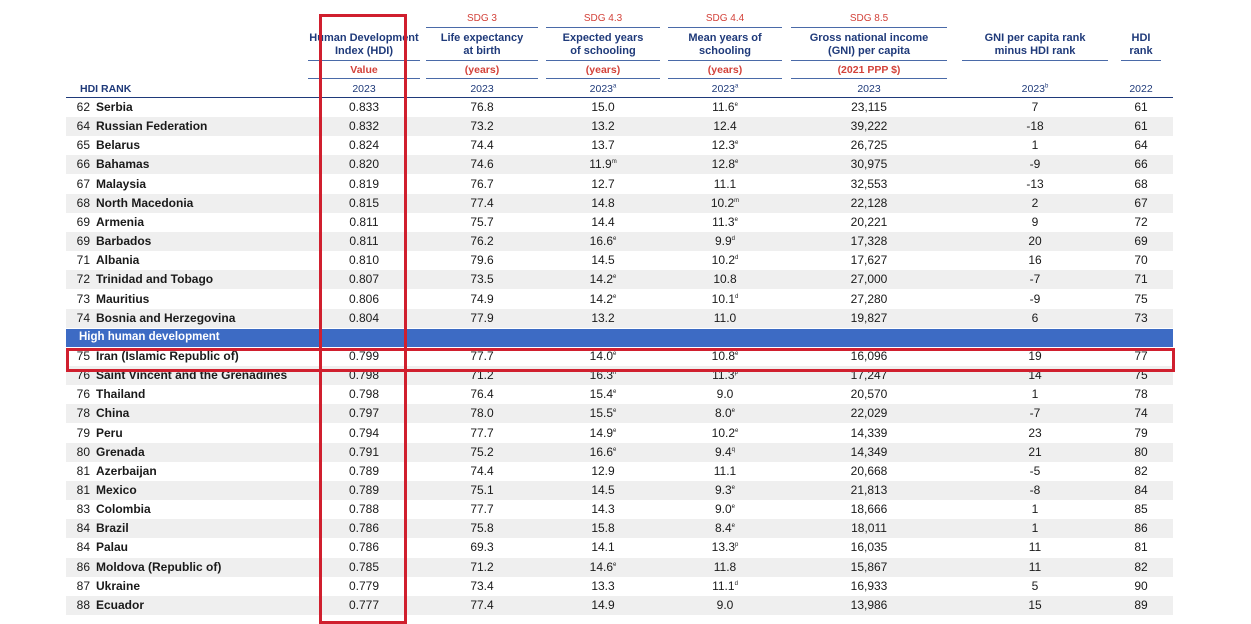 This screenshot has width=1251, height=624. I want to click on gni-value: 13,986, so click(869, 604).